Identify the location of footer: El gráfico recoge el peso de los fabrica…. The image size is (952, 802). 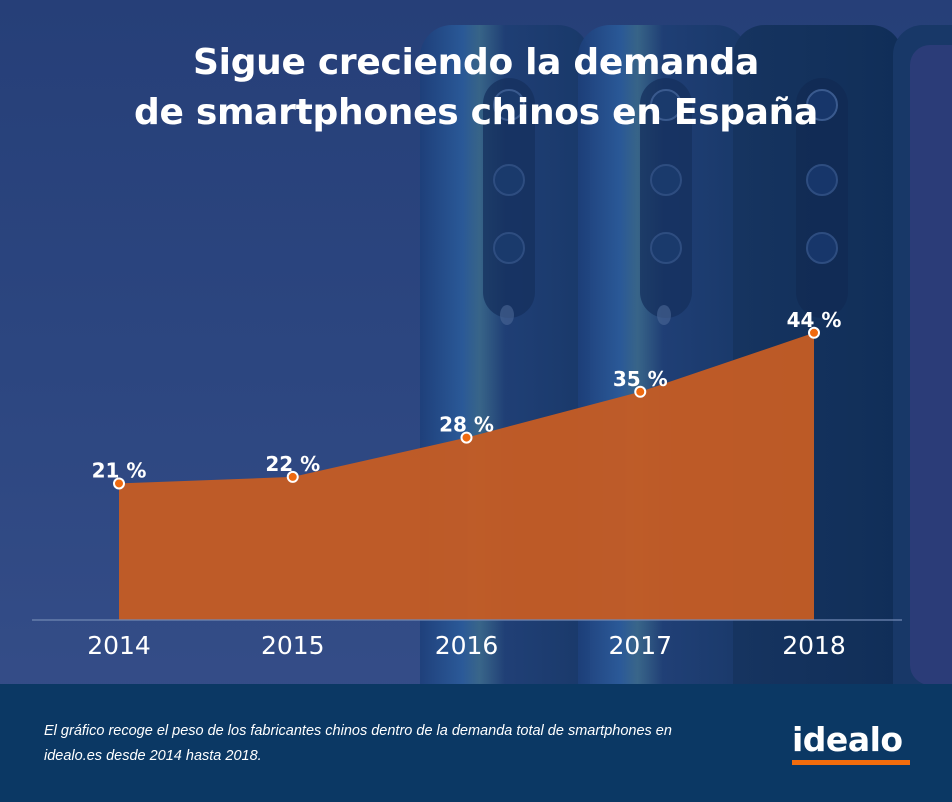
(476, 743).